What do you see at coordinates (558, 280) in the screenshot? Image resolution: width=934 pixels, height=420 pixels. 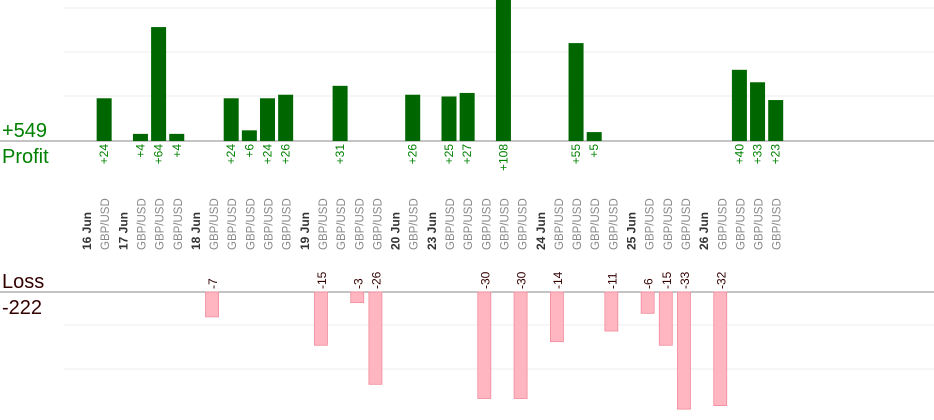 I see `loss-value-label: -14` at bounding box center [558, 280].